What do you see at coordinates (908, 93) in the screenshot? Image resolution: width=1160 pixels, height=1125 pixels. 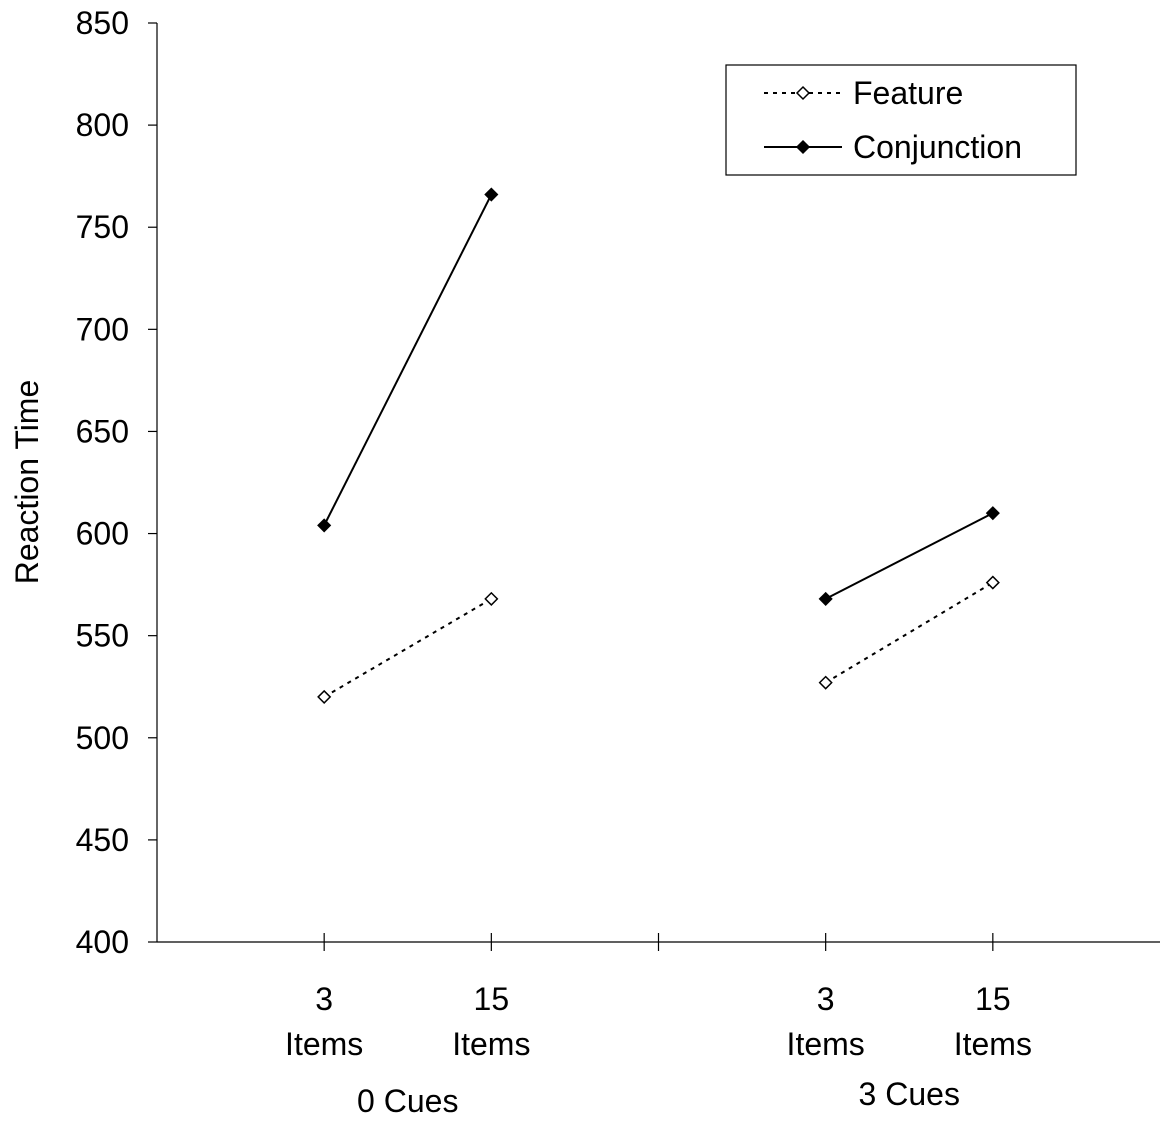 I see `legend-label-feature: Feature` at bounding box center [908, 93].